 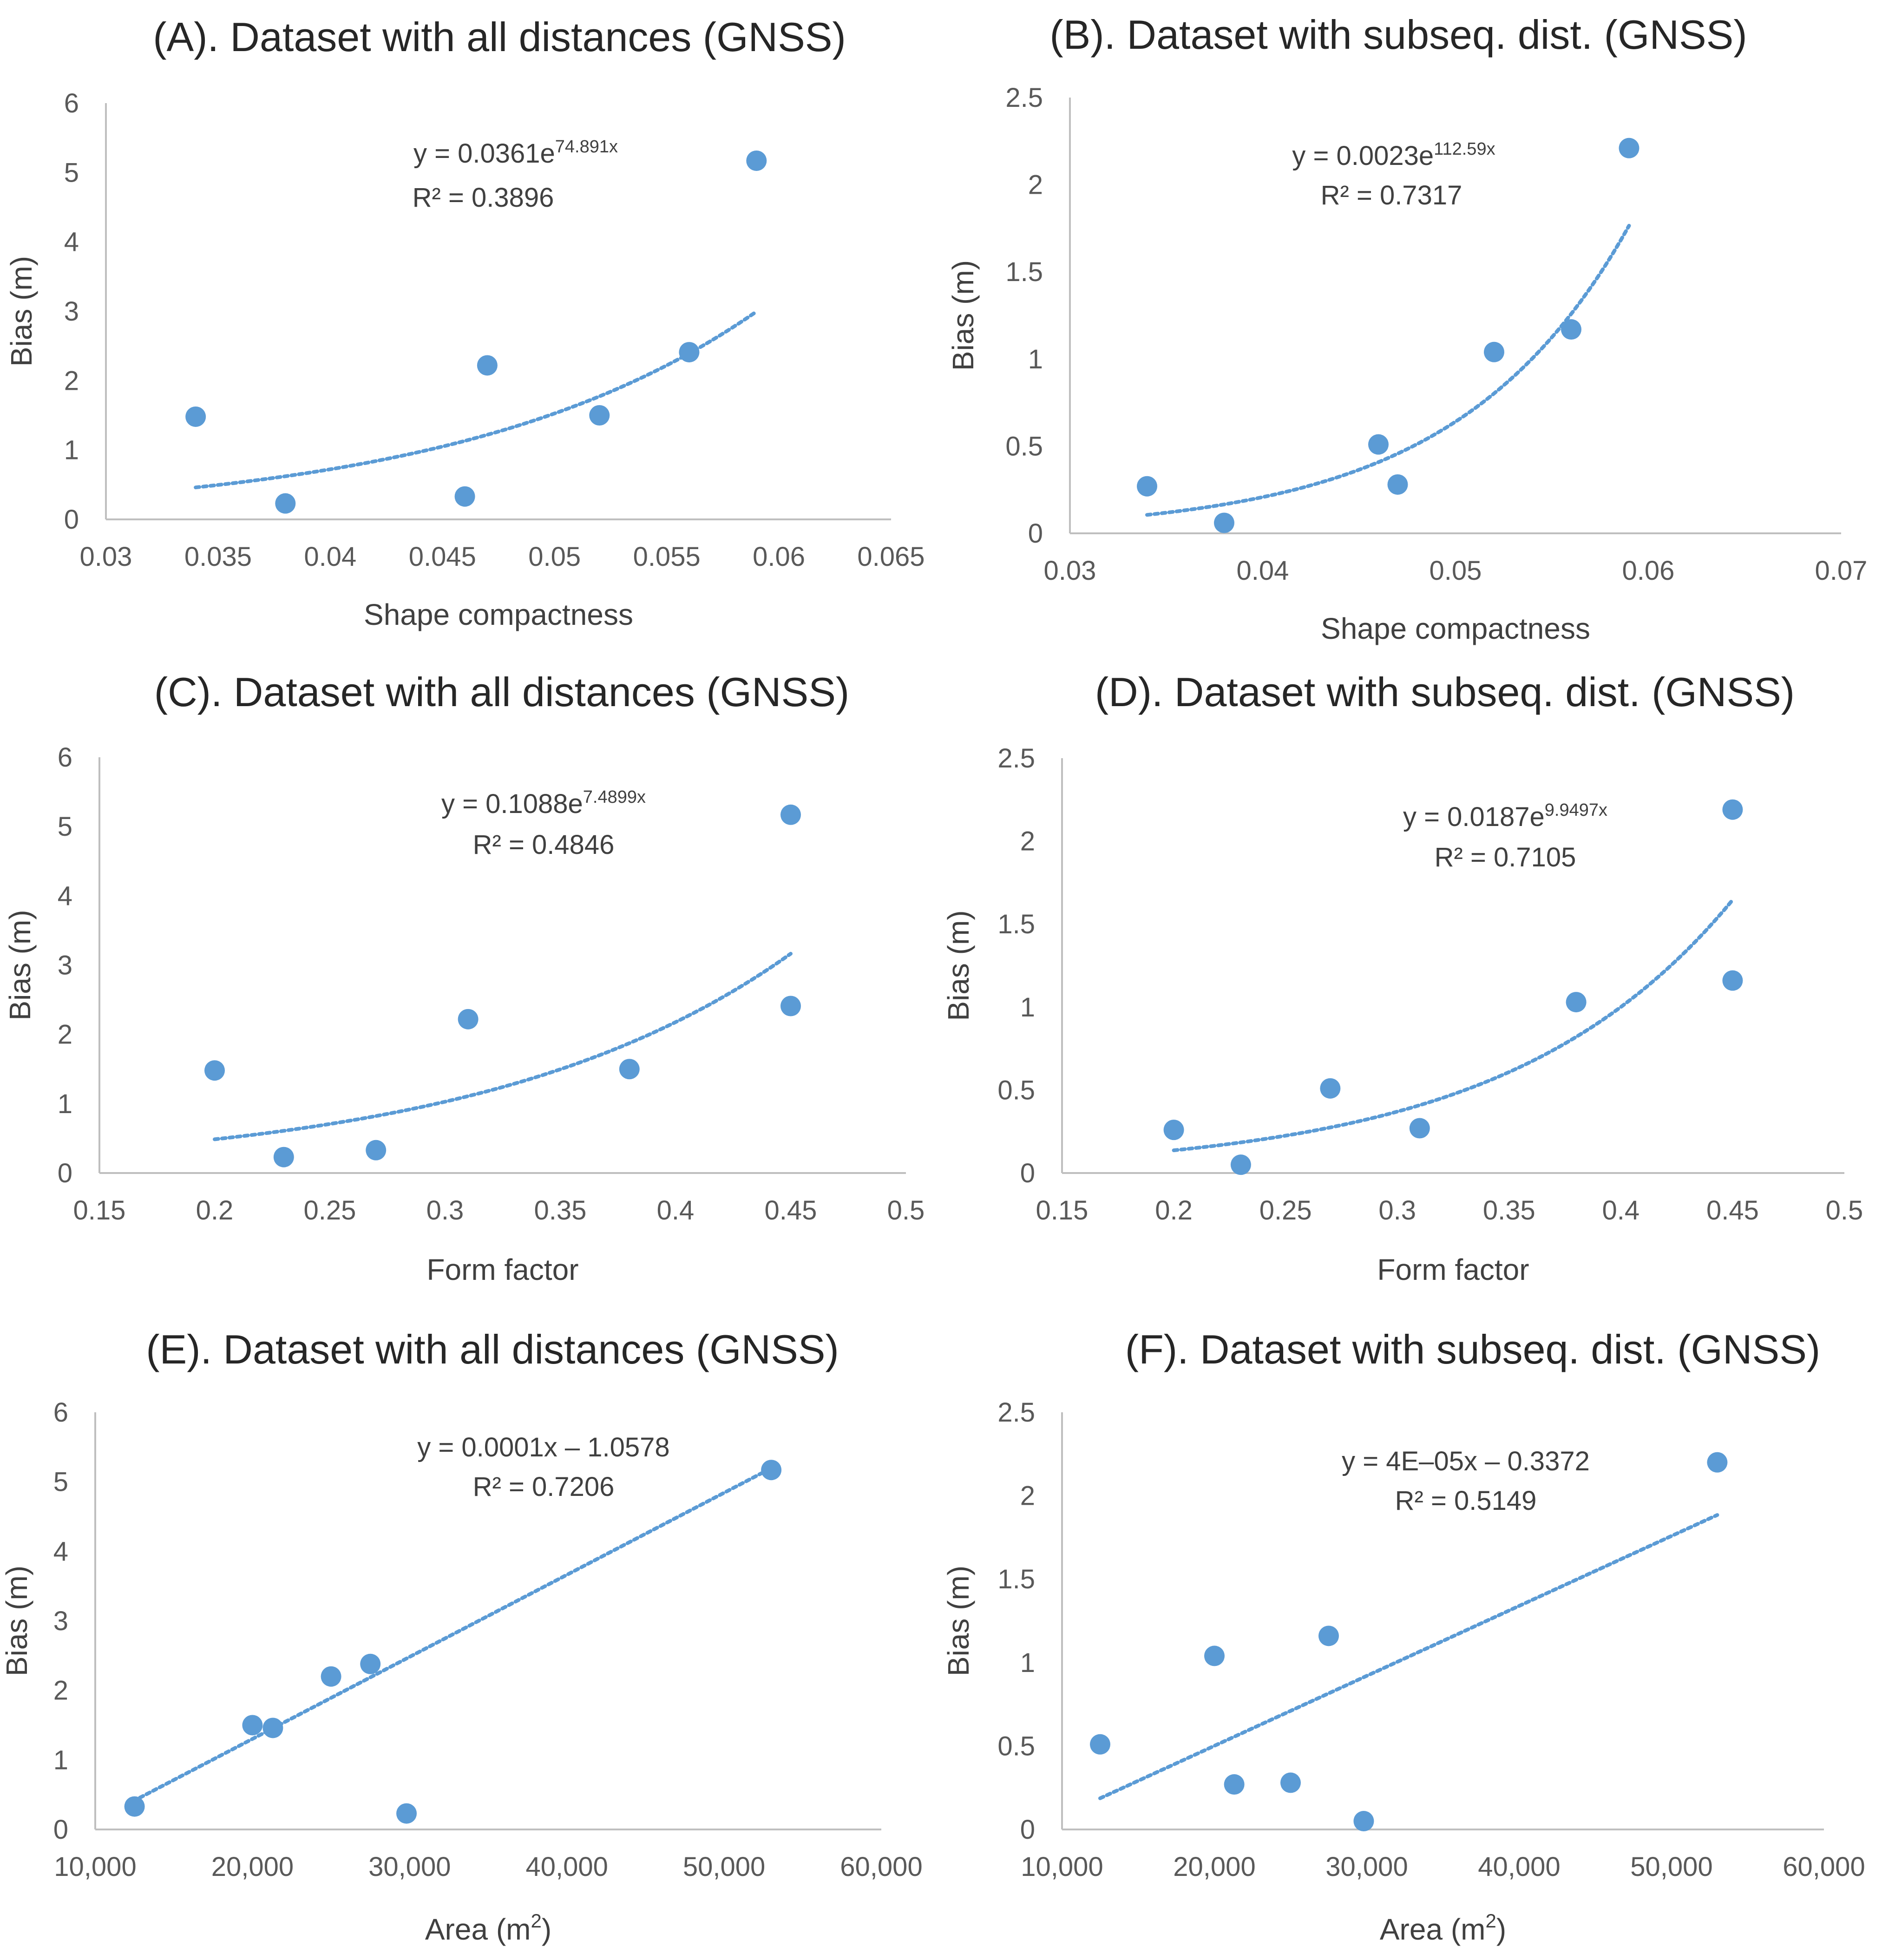 What do you see at coordinates (499, 37) in the screenshot?
I see `chart-title: (A). Dataset with all distances (GNSS)` at bounding box center [499, 37].